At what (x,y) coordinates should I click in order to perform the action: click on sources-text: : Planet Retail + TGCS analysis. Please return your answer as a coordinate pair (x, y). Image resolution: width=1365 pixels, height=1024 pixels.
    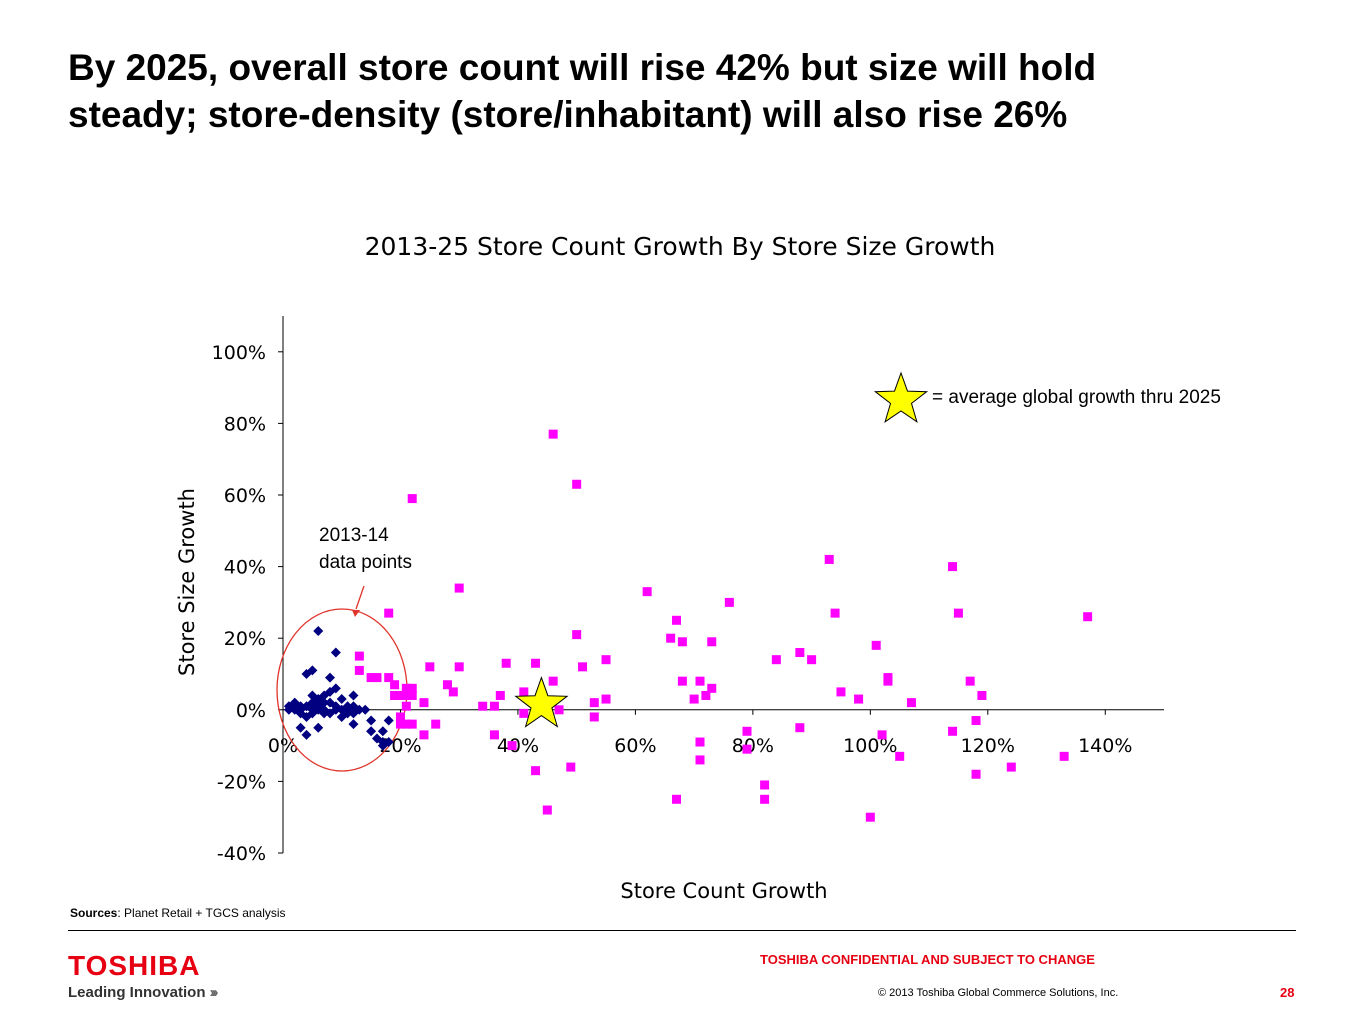
    Looking at the image, I should click on (201, 913).